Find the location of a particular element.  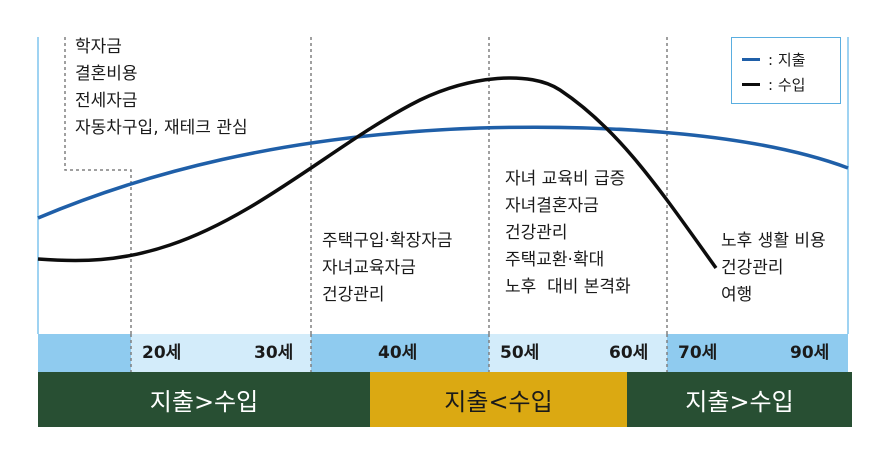

band-income-greater: 지출<수입 is located at coordinates (498, 399).